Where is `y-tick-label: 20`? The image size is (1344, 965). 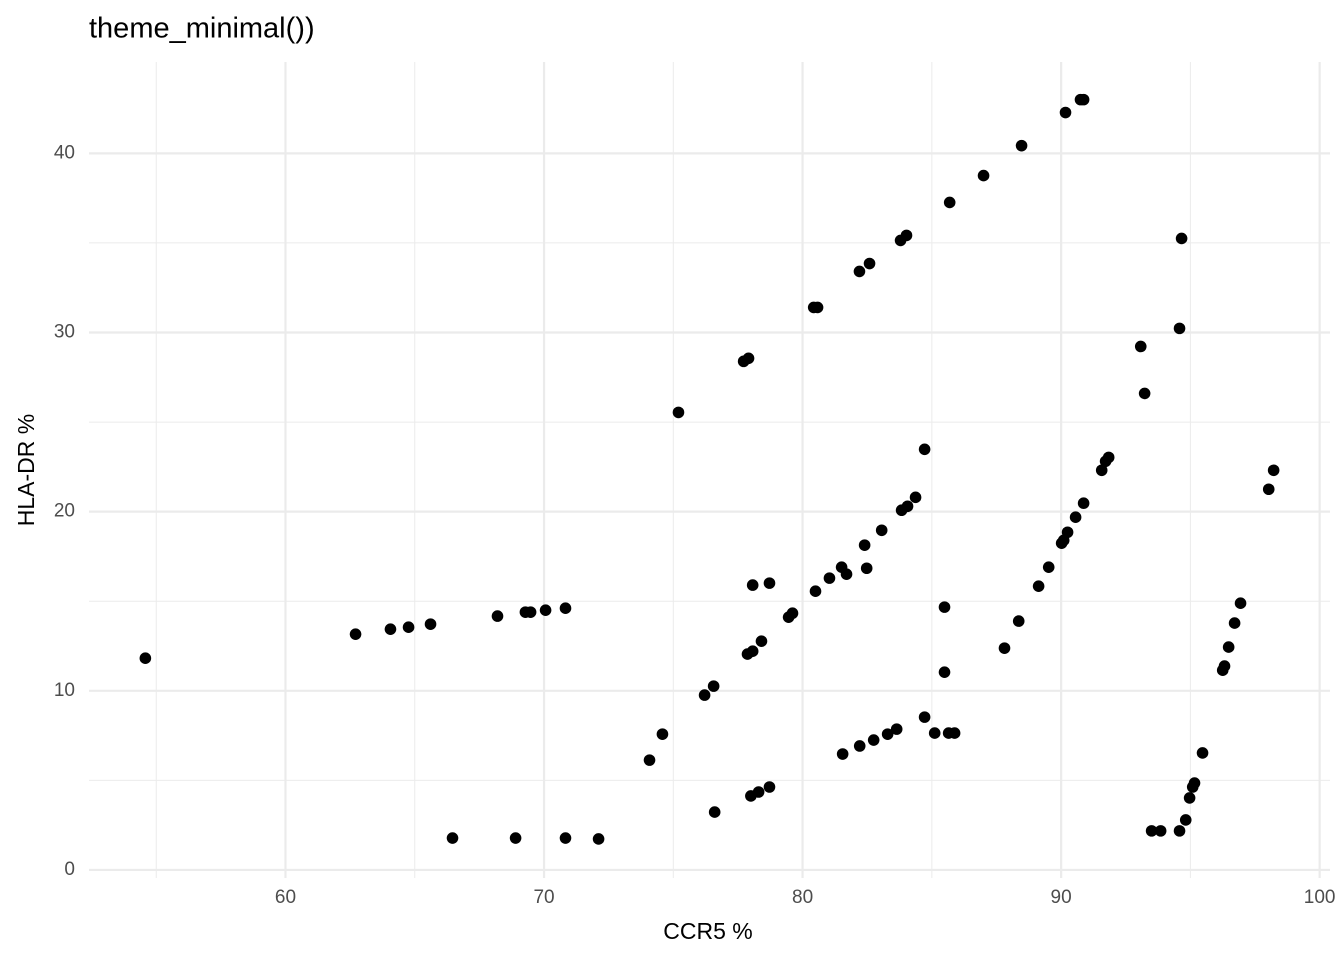
y-tick-label: 20 is located at coordinates (64, 511).